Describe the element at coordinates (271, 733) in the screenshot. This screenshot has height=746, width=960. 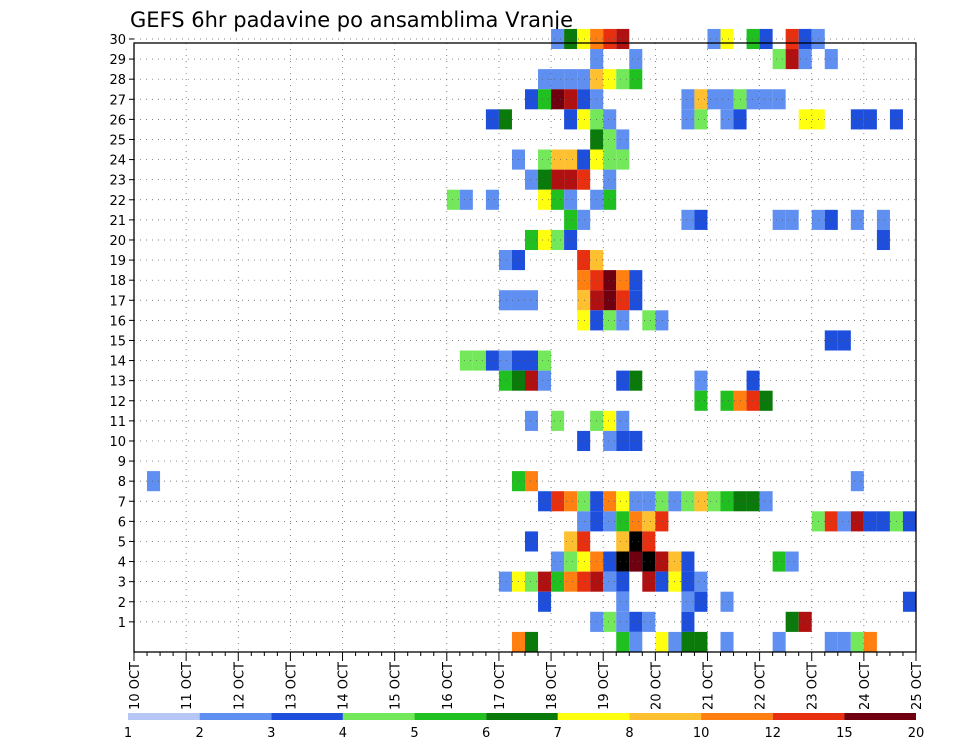
I see `colorbar-label: 3` at that location.